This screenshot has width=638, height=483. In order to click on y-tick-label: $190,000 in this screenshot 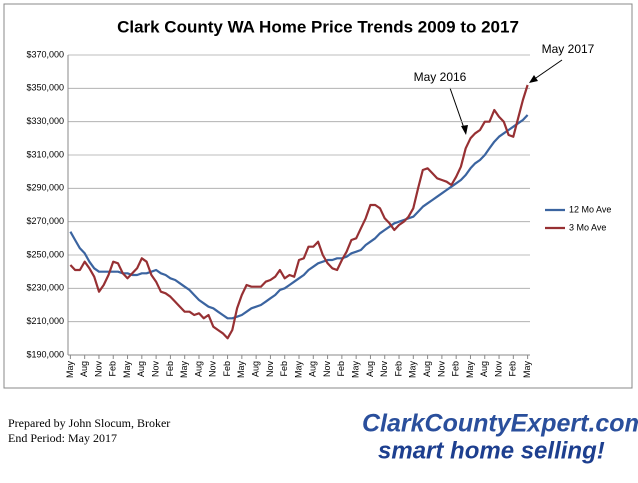, I will do `click(45, 354)`.